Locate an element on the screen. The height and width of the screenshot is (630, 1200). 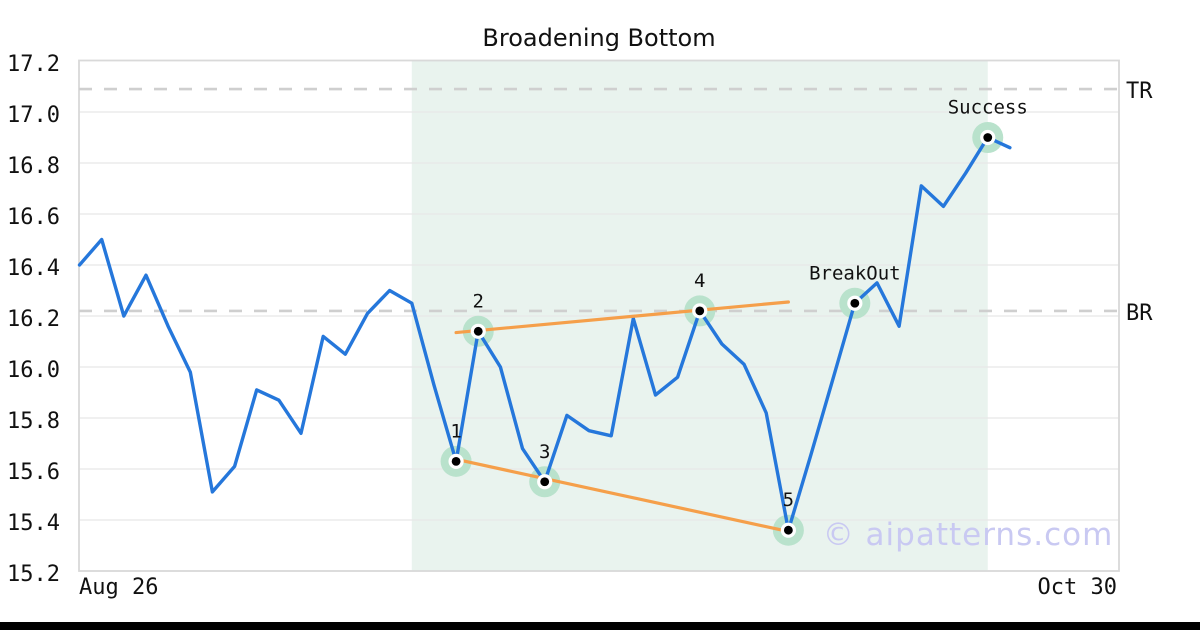
chart-title: Broadening Bottom is located at coordinates (599, 38).